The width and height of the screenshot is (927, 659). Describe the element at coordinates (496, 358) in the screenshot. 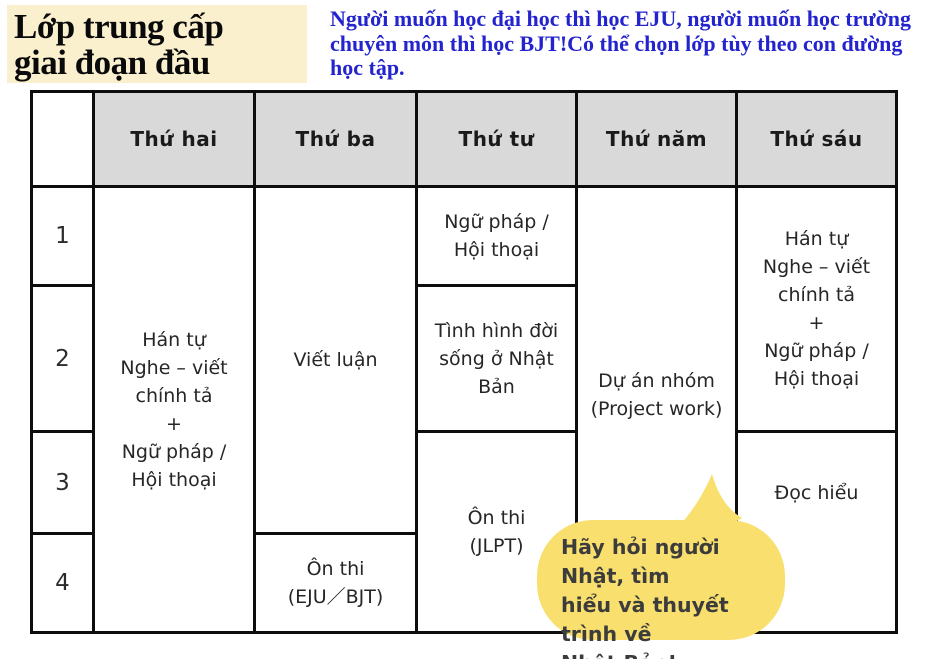

I see `cell-wednesday-p2: Tình hình đời sống ở Nhật Bản` at that location.